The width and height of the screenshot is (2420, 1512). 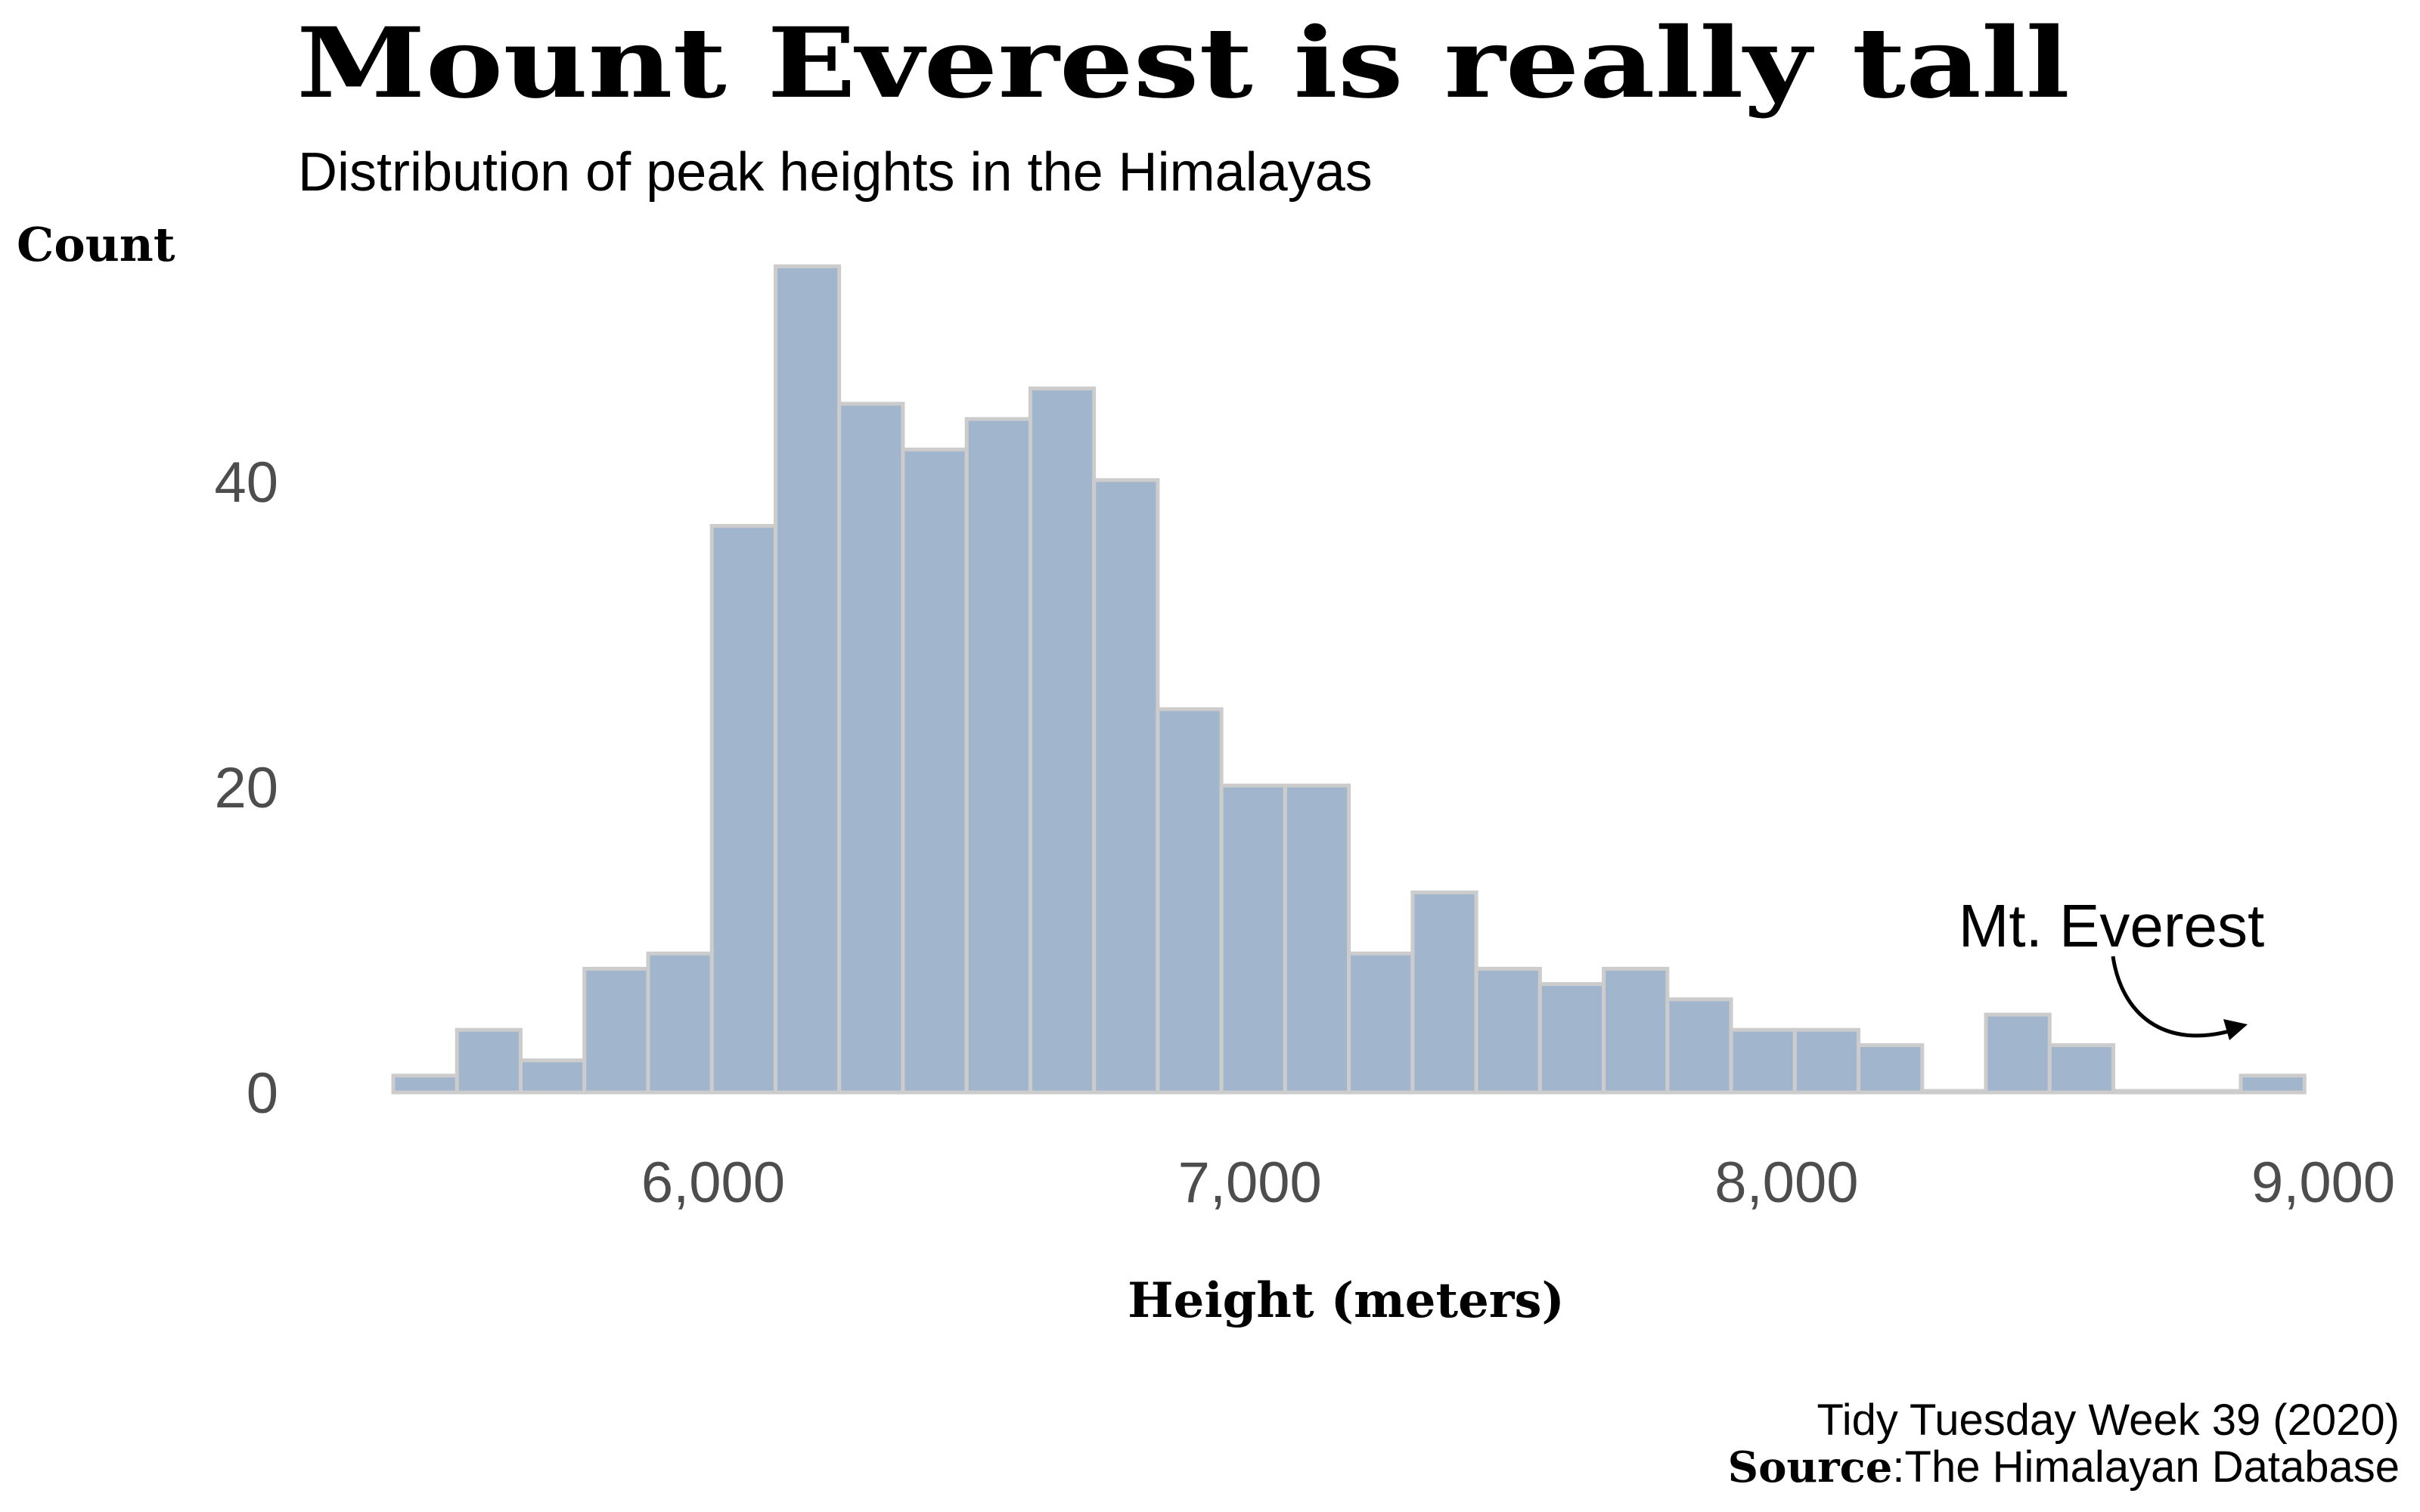 I want to click on caption-source-label: Source, so click(x=1810, y=1467).